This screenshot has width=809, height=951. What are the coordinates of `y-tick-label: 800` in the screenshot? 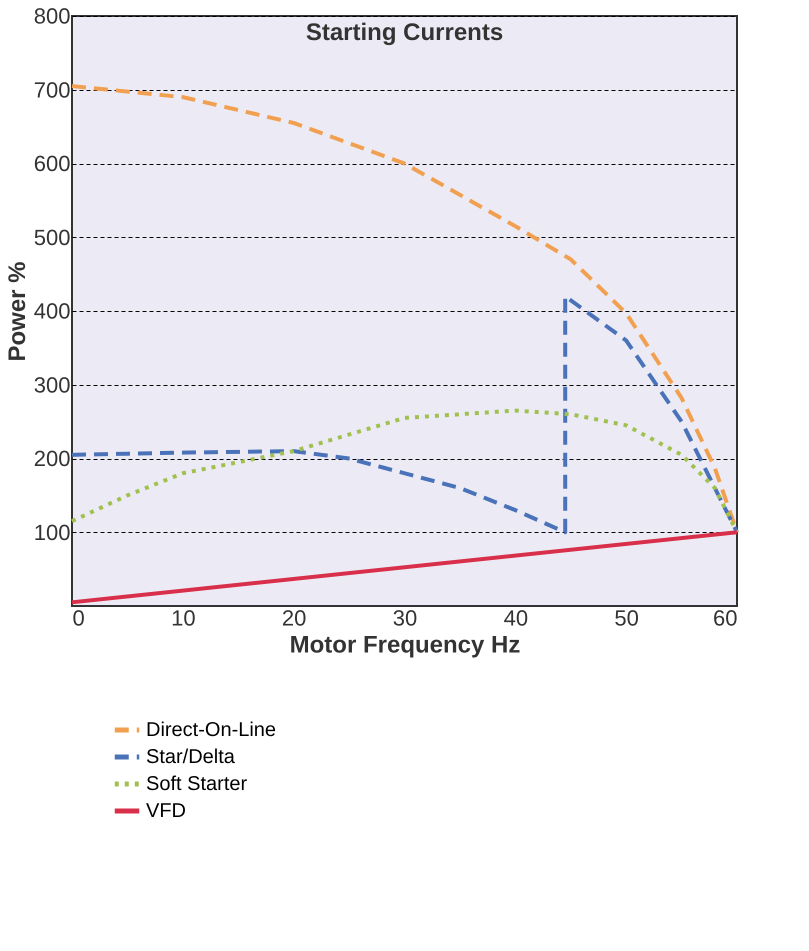 It's located at (52, 16).